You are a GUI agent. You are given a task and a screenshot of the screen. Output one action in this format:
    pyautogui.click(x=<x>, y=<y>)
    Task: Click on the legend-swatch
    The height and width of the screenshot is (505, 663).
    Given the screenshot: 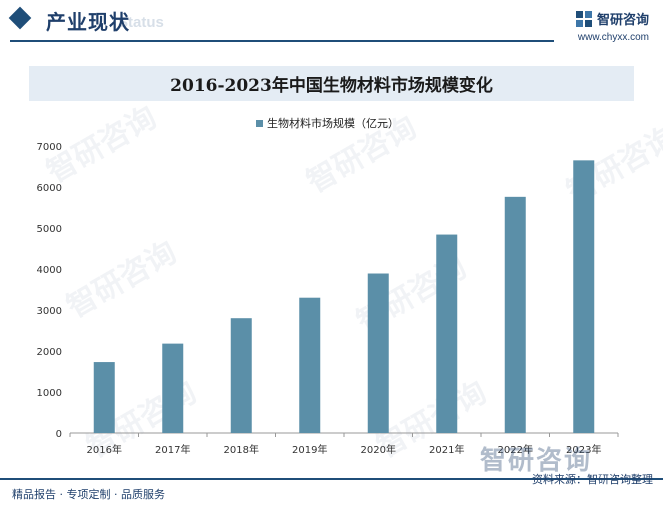 What is the action you would take?
    pyautogui.click(x=259, y=123)
    